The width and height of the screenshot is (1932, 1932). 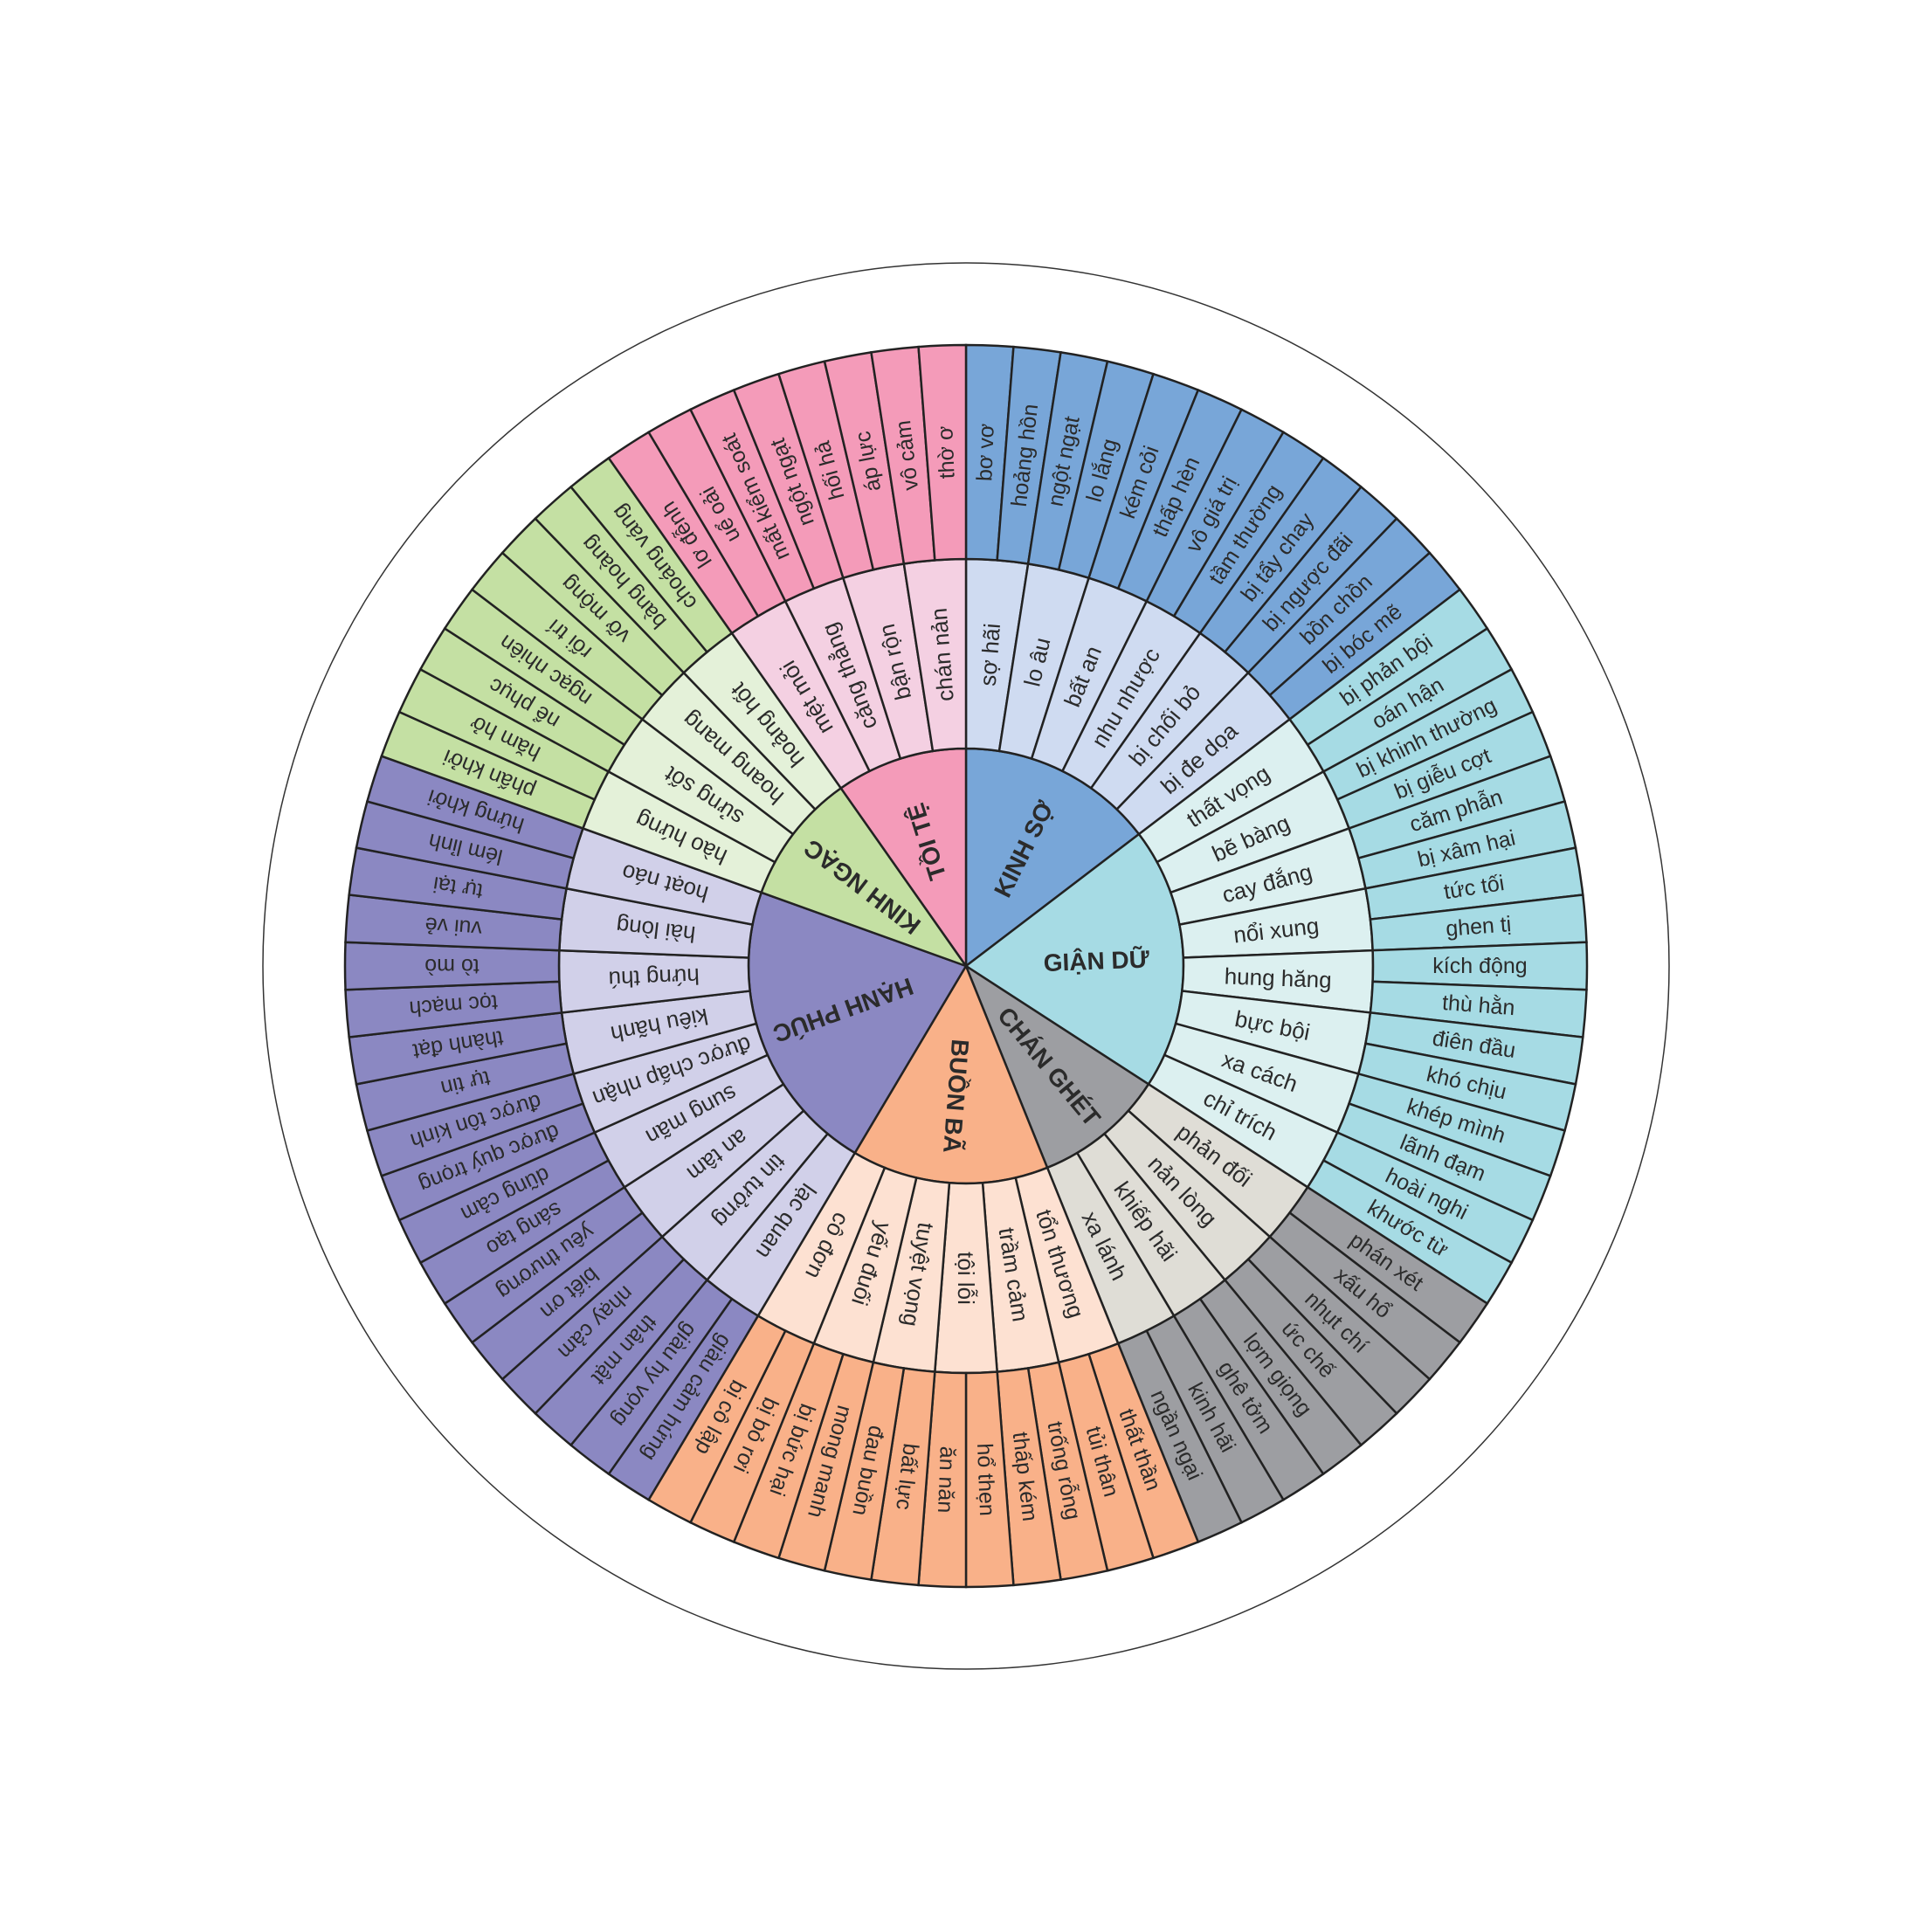 I want to click on core-label: GIẬN DỮ, so click(x=1096, y=960).